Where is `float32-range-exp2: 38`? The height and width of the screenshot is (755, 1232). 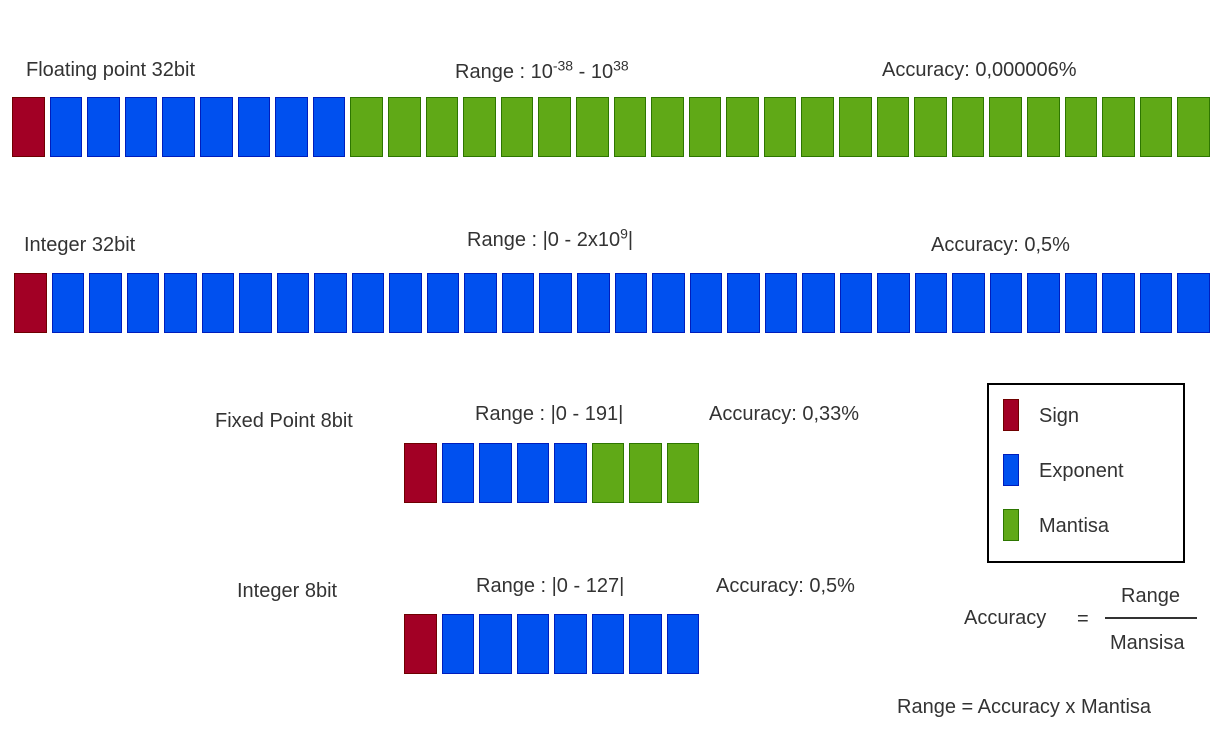 float32-range-exp2: 38 is located at coordinates (621, 65).